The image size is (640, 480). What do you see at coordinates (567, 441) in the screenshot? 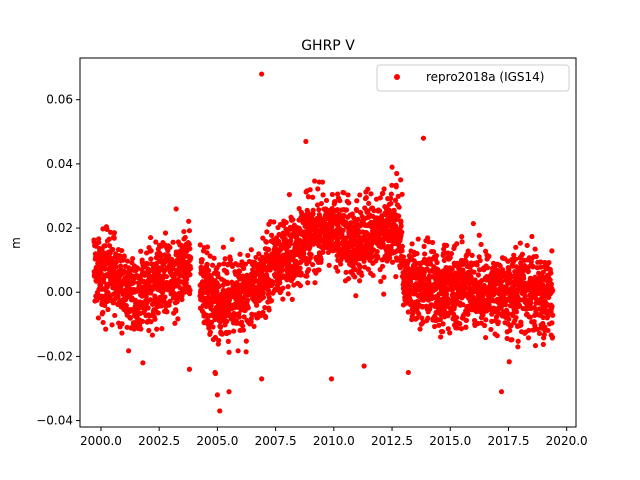
I see `x-tick-label: 2020.0` at bounding box center [567, 441].